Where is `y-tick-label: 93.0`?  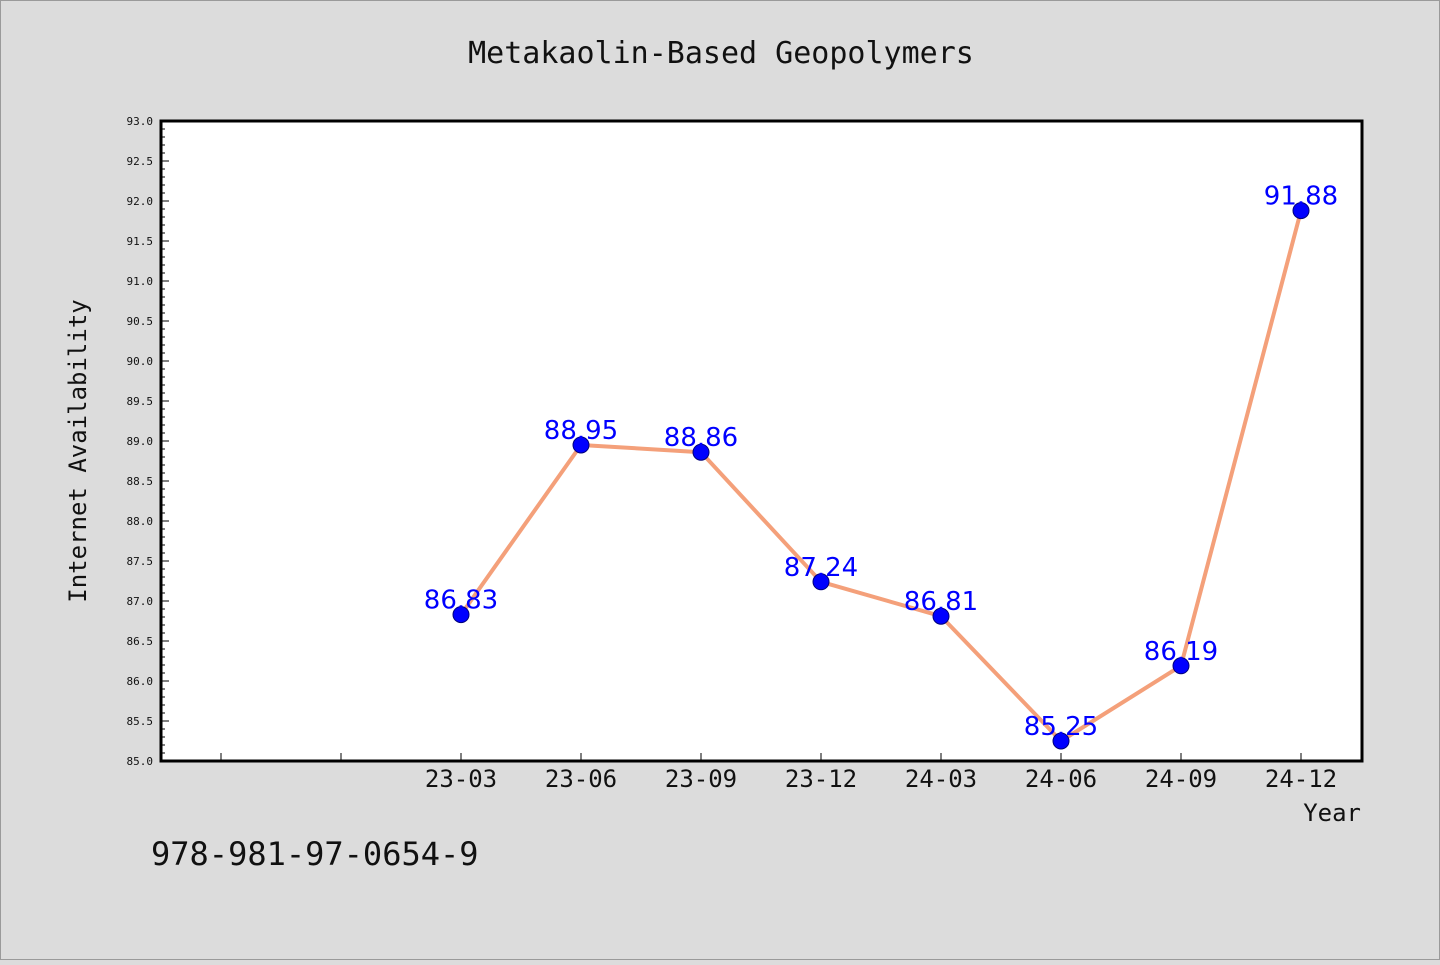
y-tick-label: 93.0 is located at coordinates (140, 121).